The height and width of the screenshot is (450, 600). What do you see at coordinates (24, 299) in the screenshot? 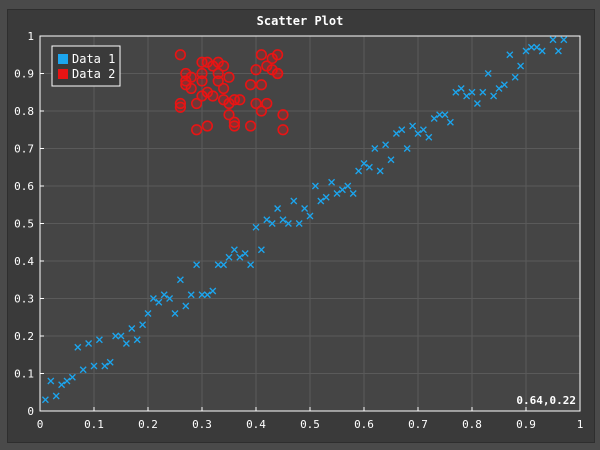
I see `y-tick-label: 0.3` at bounding box center [24, 299].